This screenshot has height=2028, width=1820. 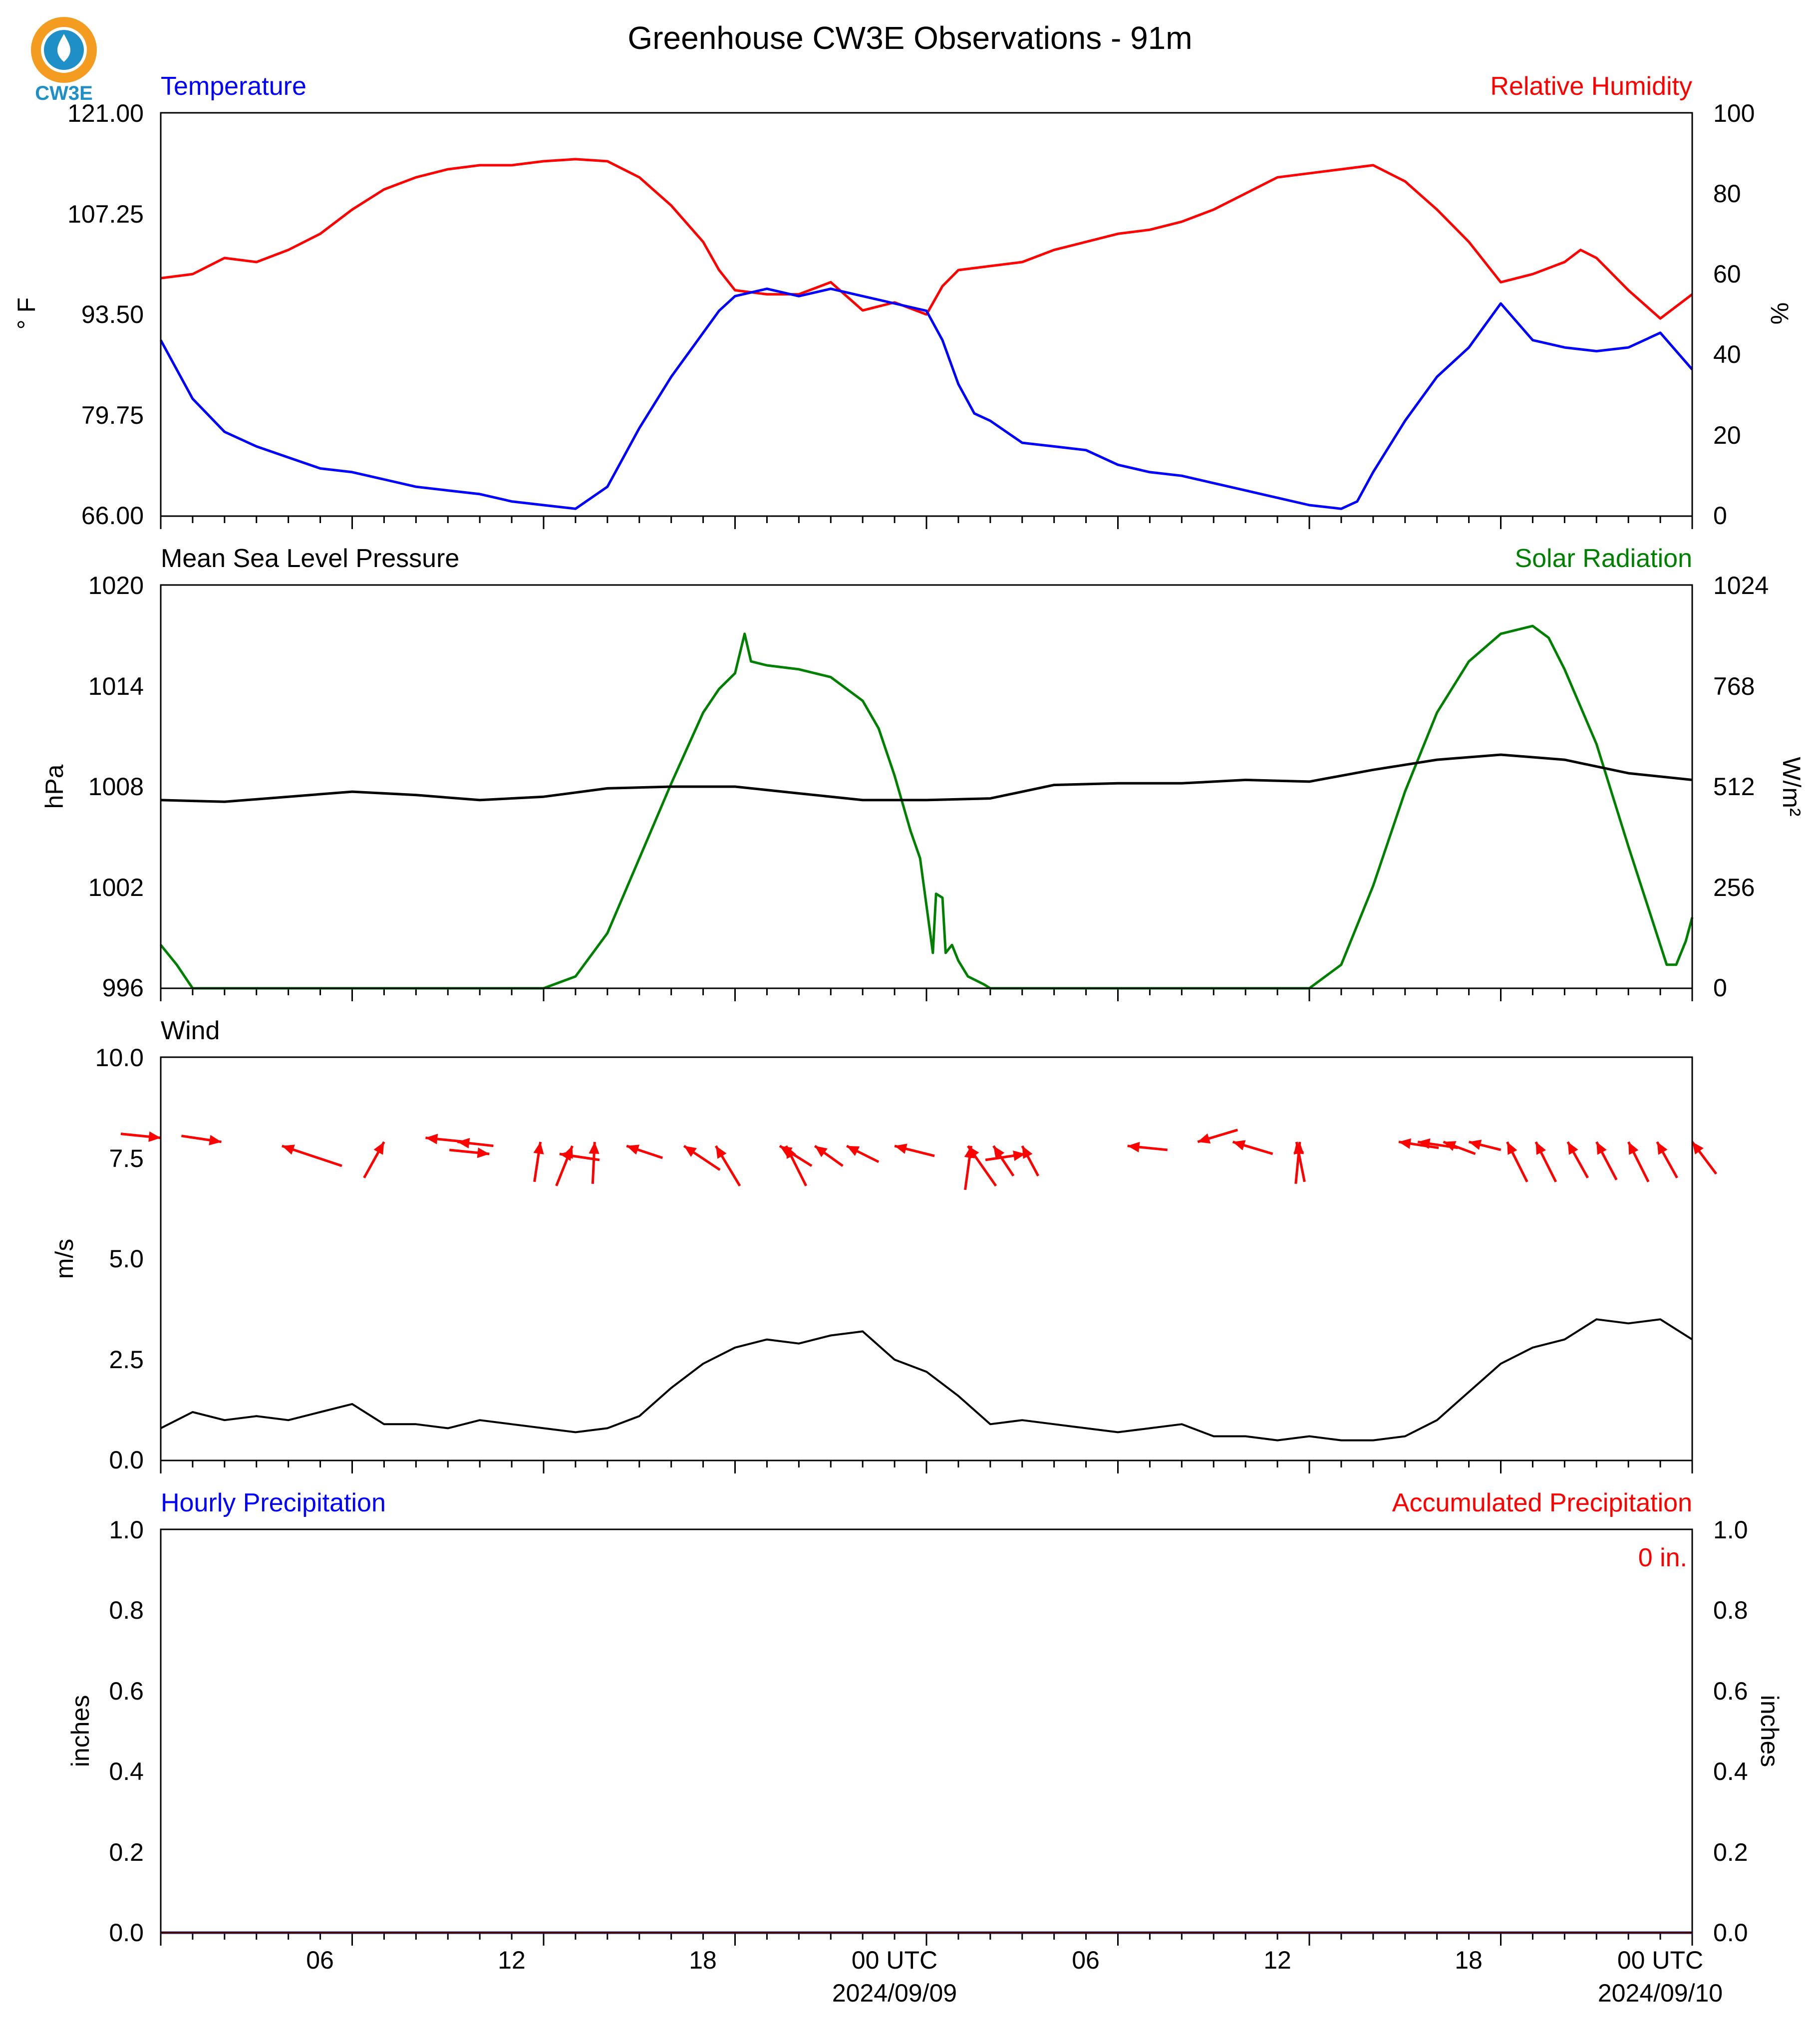 I want to click on solar-tick-label: 768, so click(x=1734, y=686).